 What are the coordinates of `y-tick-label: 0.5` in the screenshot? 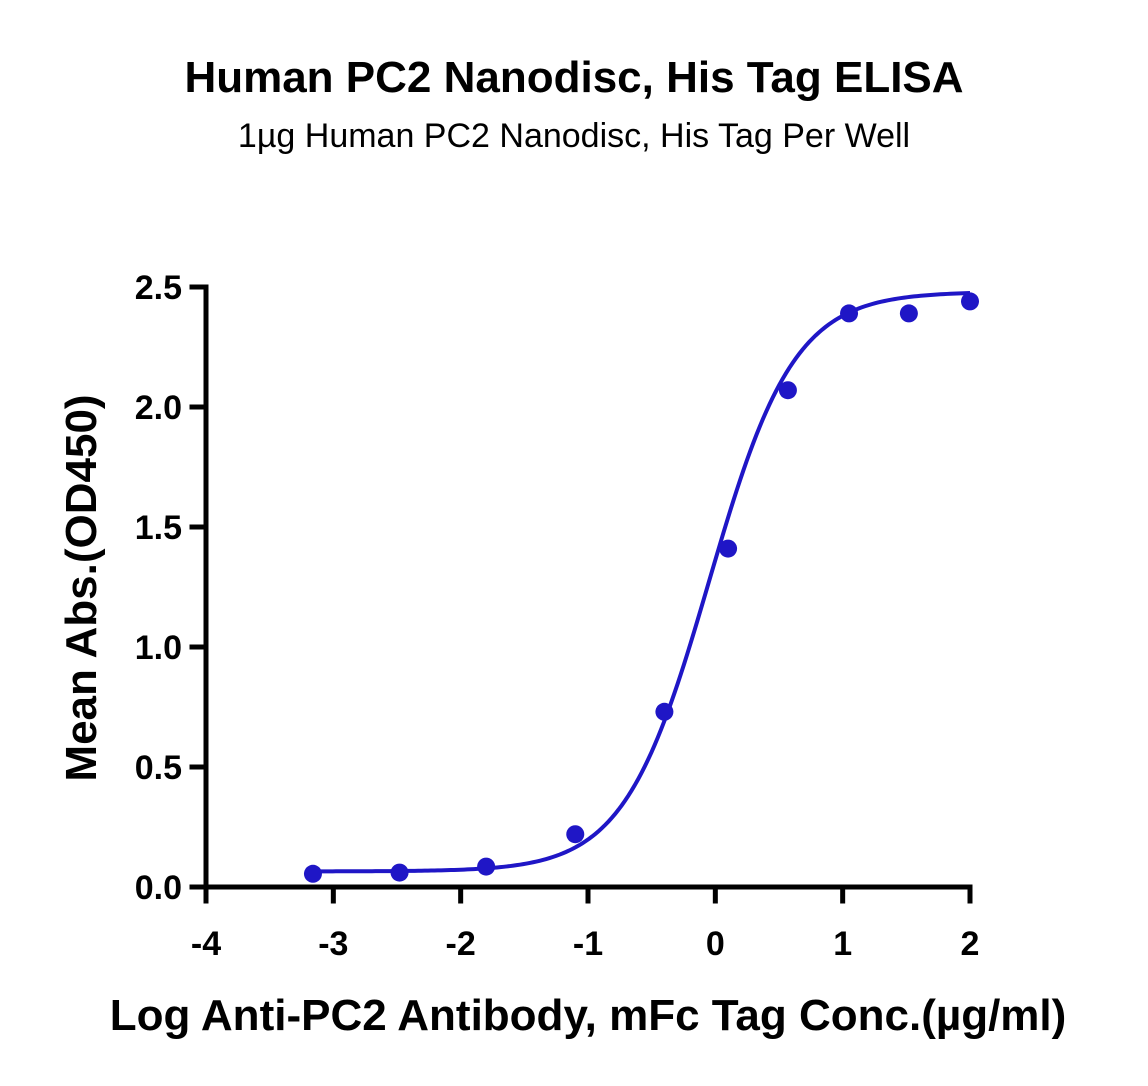 It's located at (158, 768).